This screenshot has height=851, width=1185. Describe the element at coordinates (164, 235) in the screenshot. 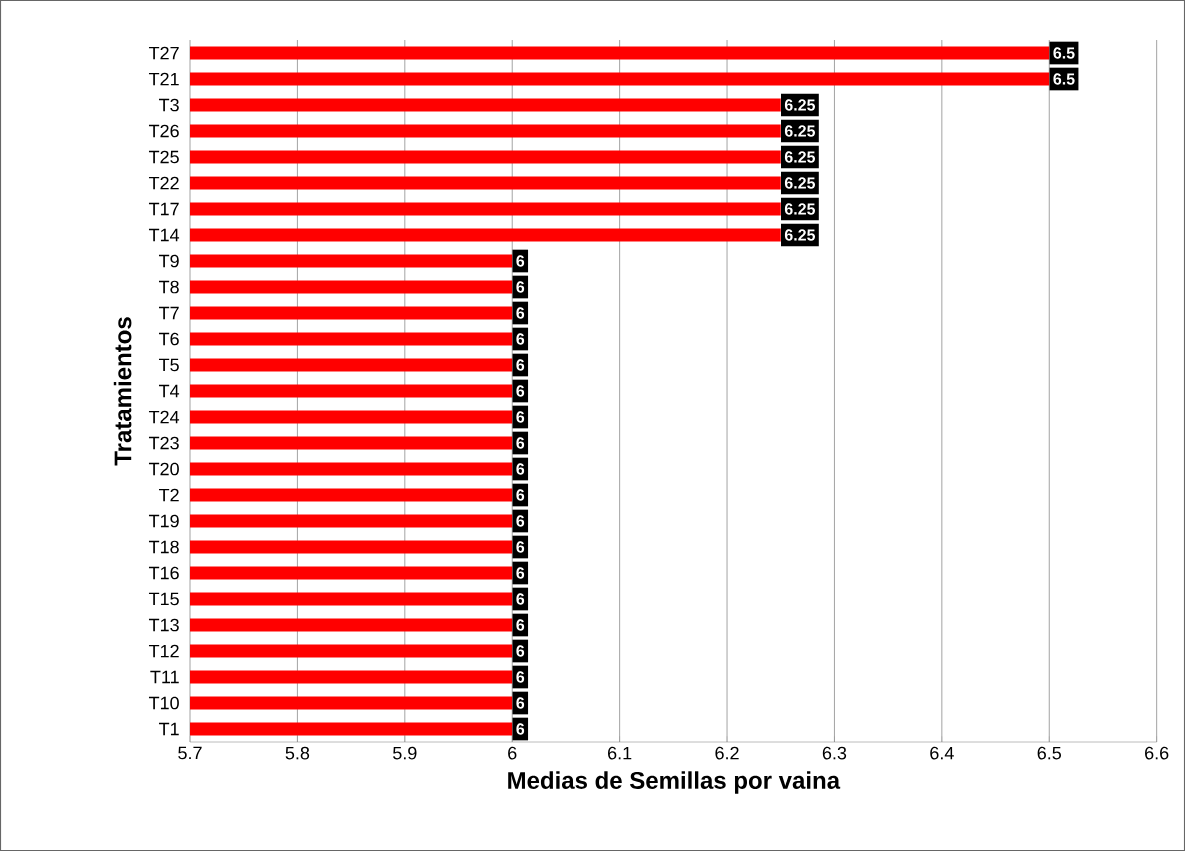

I see `y-tick-label: T14` at that location.